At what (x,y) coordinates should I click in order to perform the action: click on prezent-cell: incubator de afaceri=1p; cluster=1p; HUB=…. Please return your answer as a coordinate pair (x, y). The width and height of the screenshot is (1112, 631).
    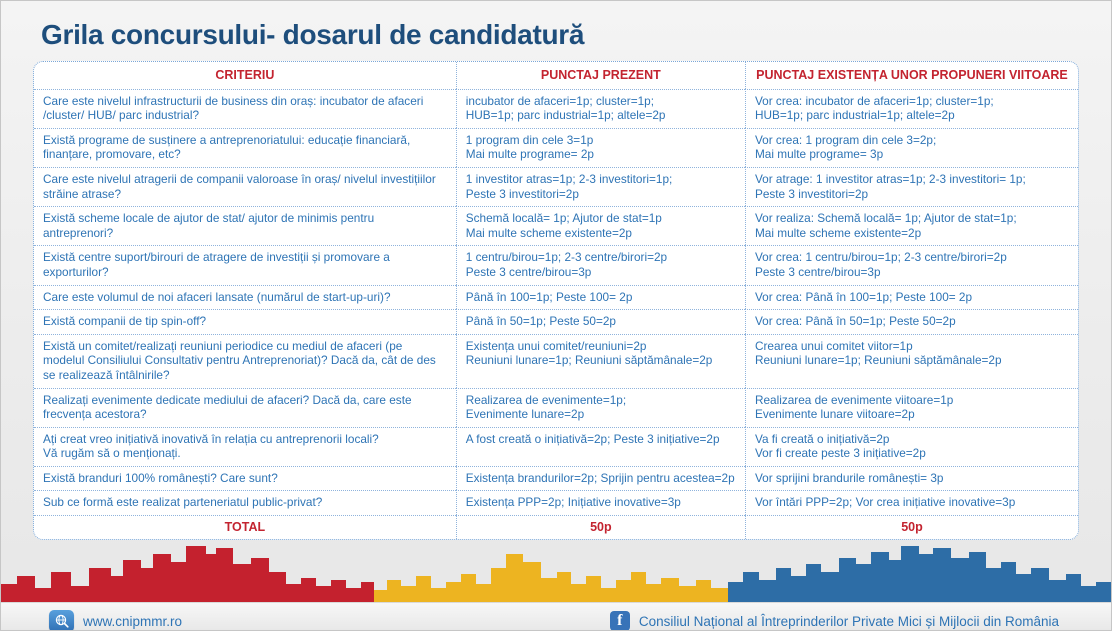
    Looking at the image, I should click on (600, 108).